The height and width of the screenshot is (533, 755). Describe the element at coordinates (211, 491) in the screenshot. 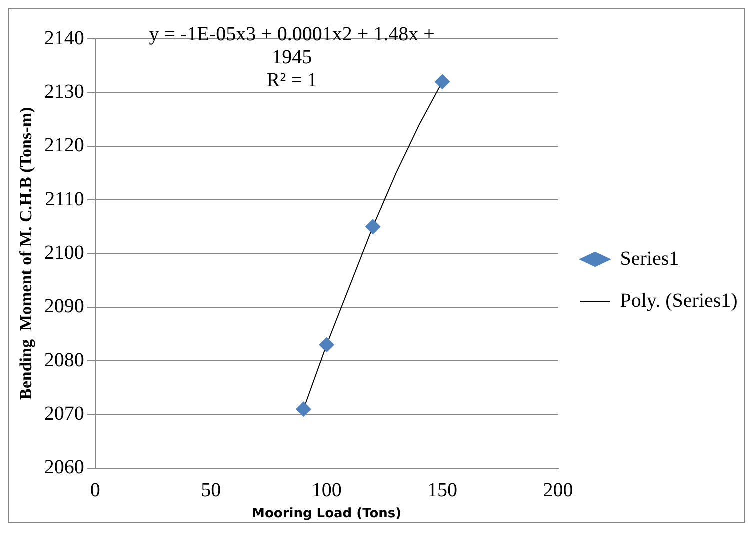

I see `x-tick-label: 50` at that location.